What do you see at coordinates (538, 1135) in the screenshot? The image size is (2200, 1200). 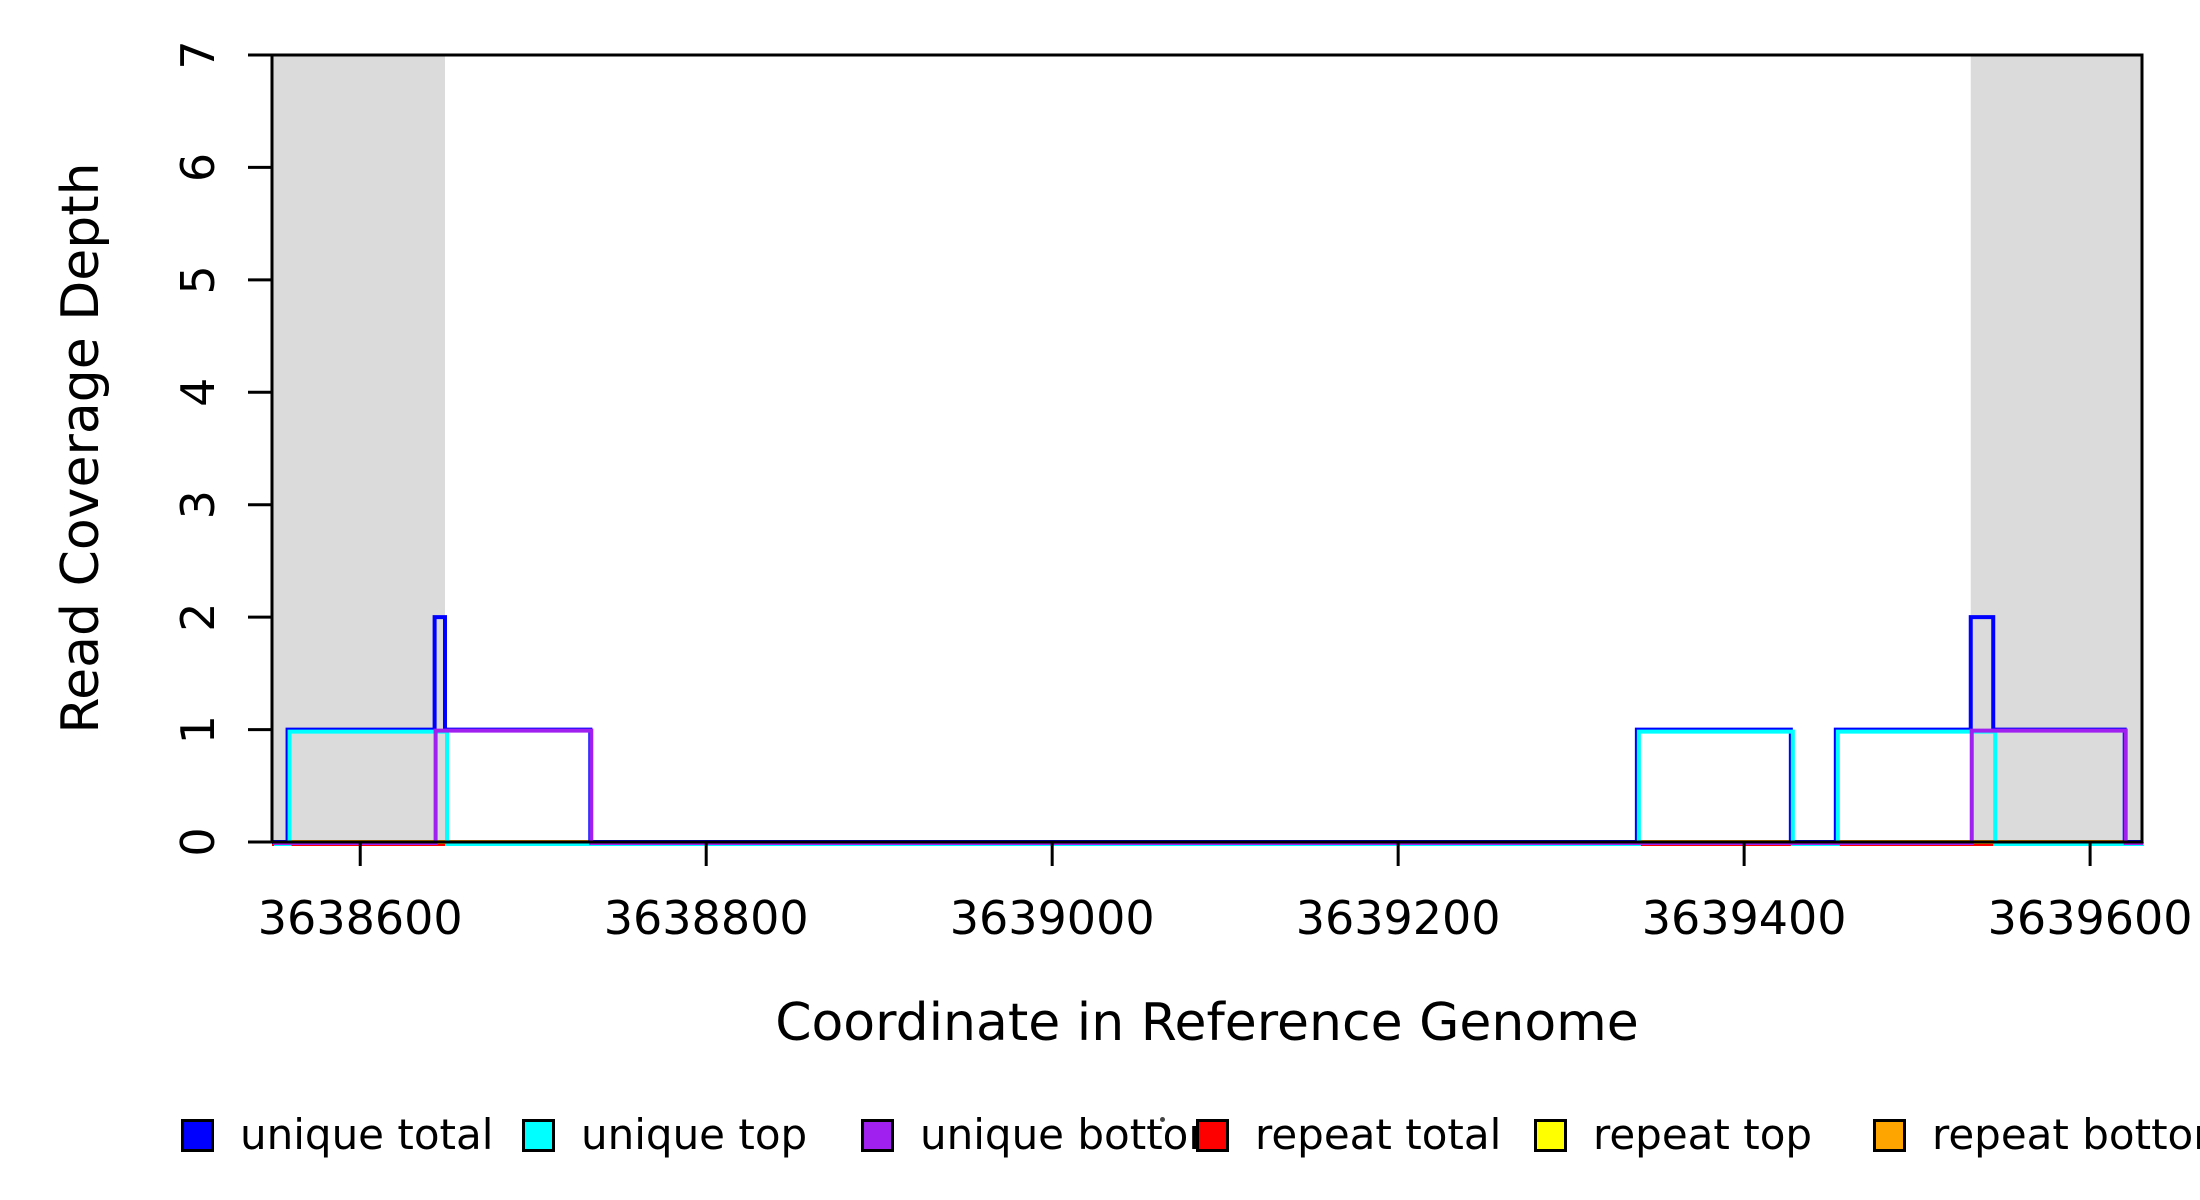 I see `legend-swatch-unique-top-icon` at bounding box center [538, 1135].